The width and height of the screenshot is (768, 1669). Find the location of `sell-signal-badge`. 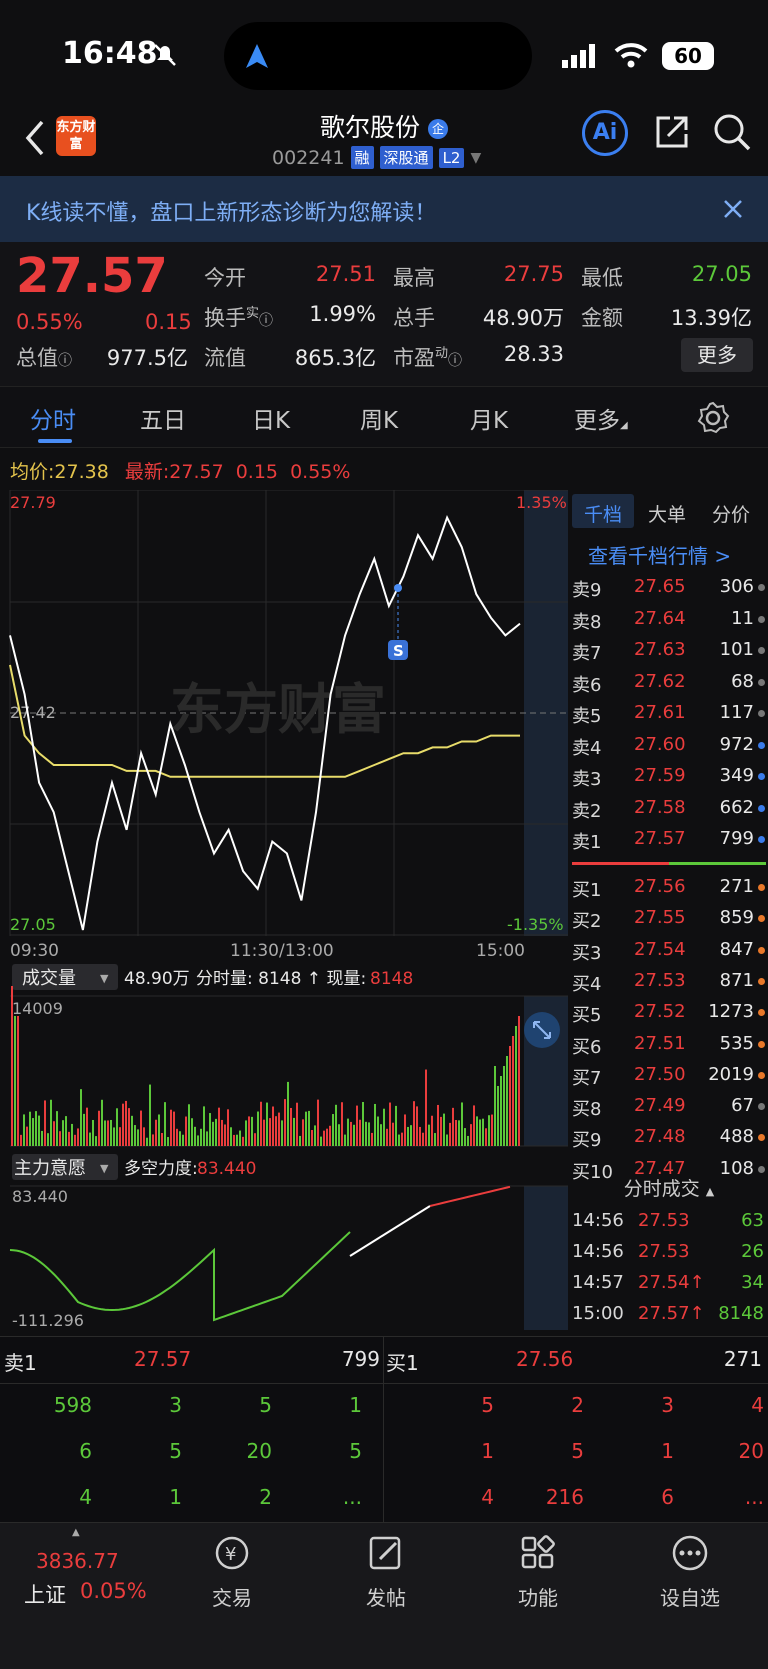

sell-signal-badge is located at coordinates (398, 650).